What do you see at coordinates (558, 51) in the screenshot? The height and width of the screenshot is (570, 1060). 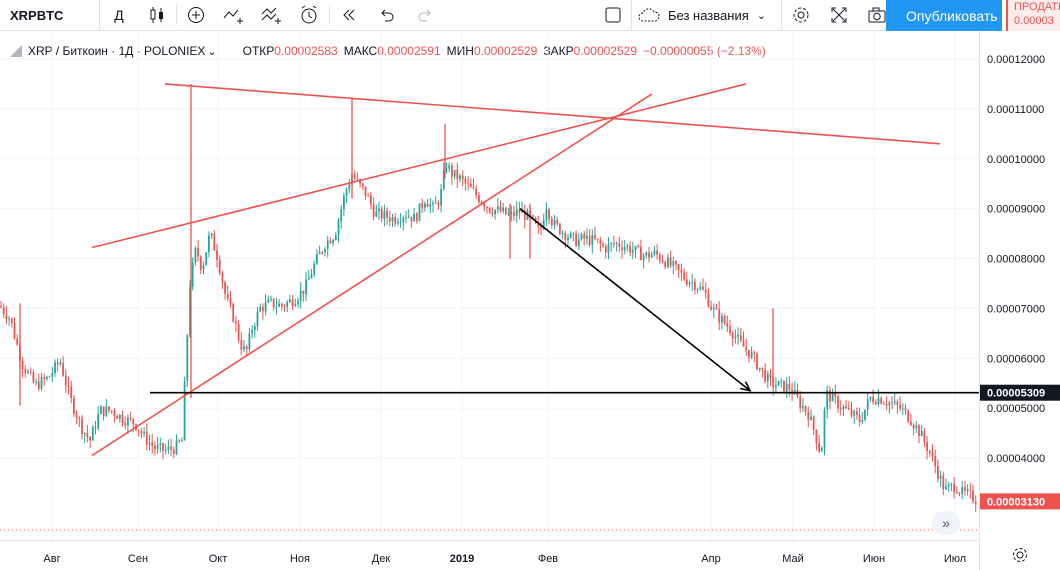 I see `close-label: ЗАКР` at bounding box center [558, 51].